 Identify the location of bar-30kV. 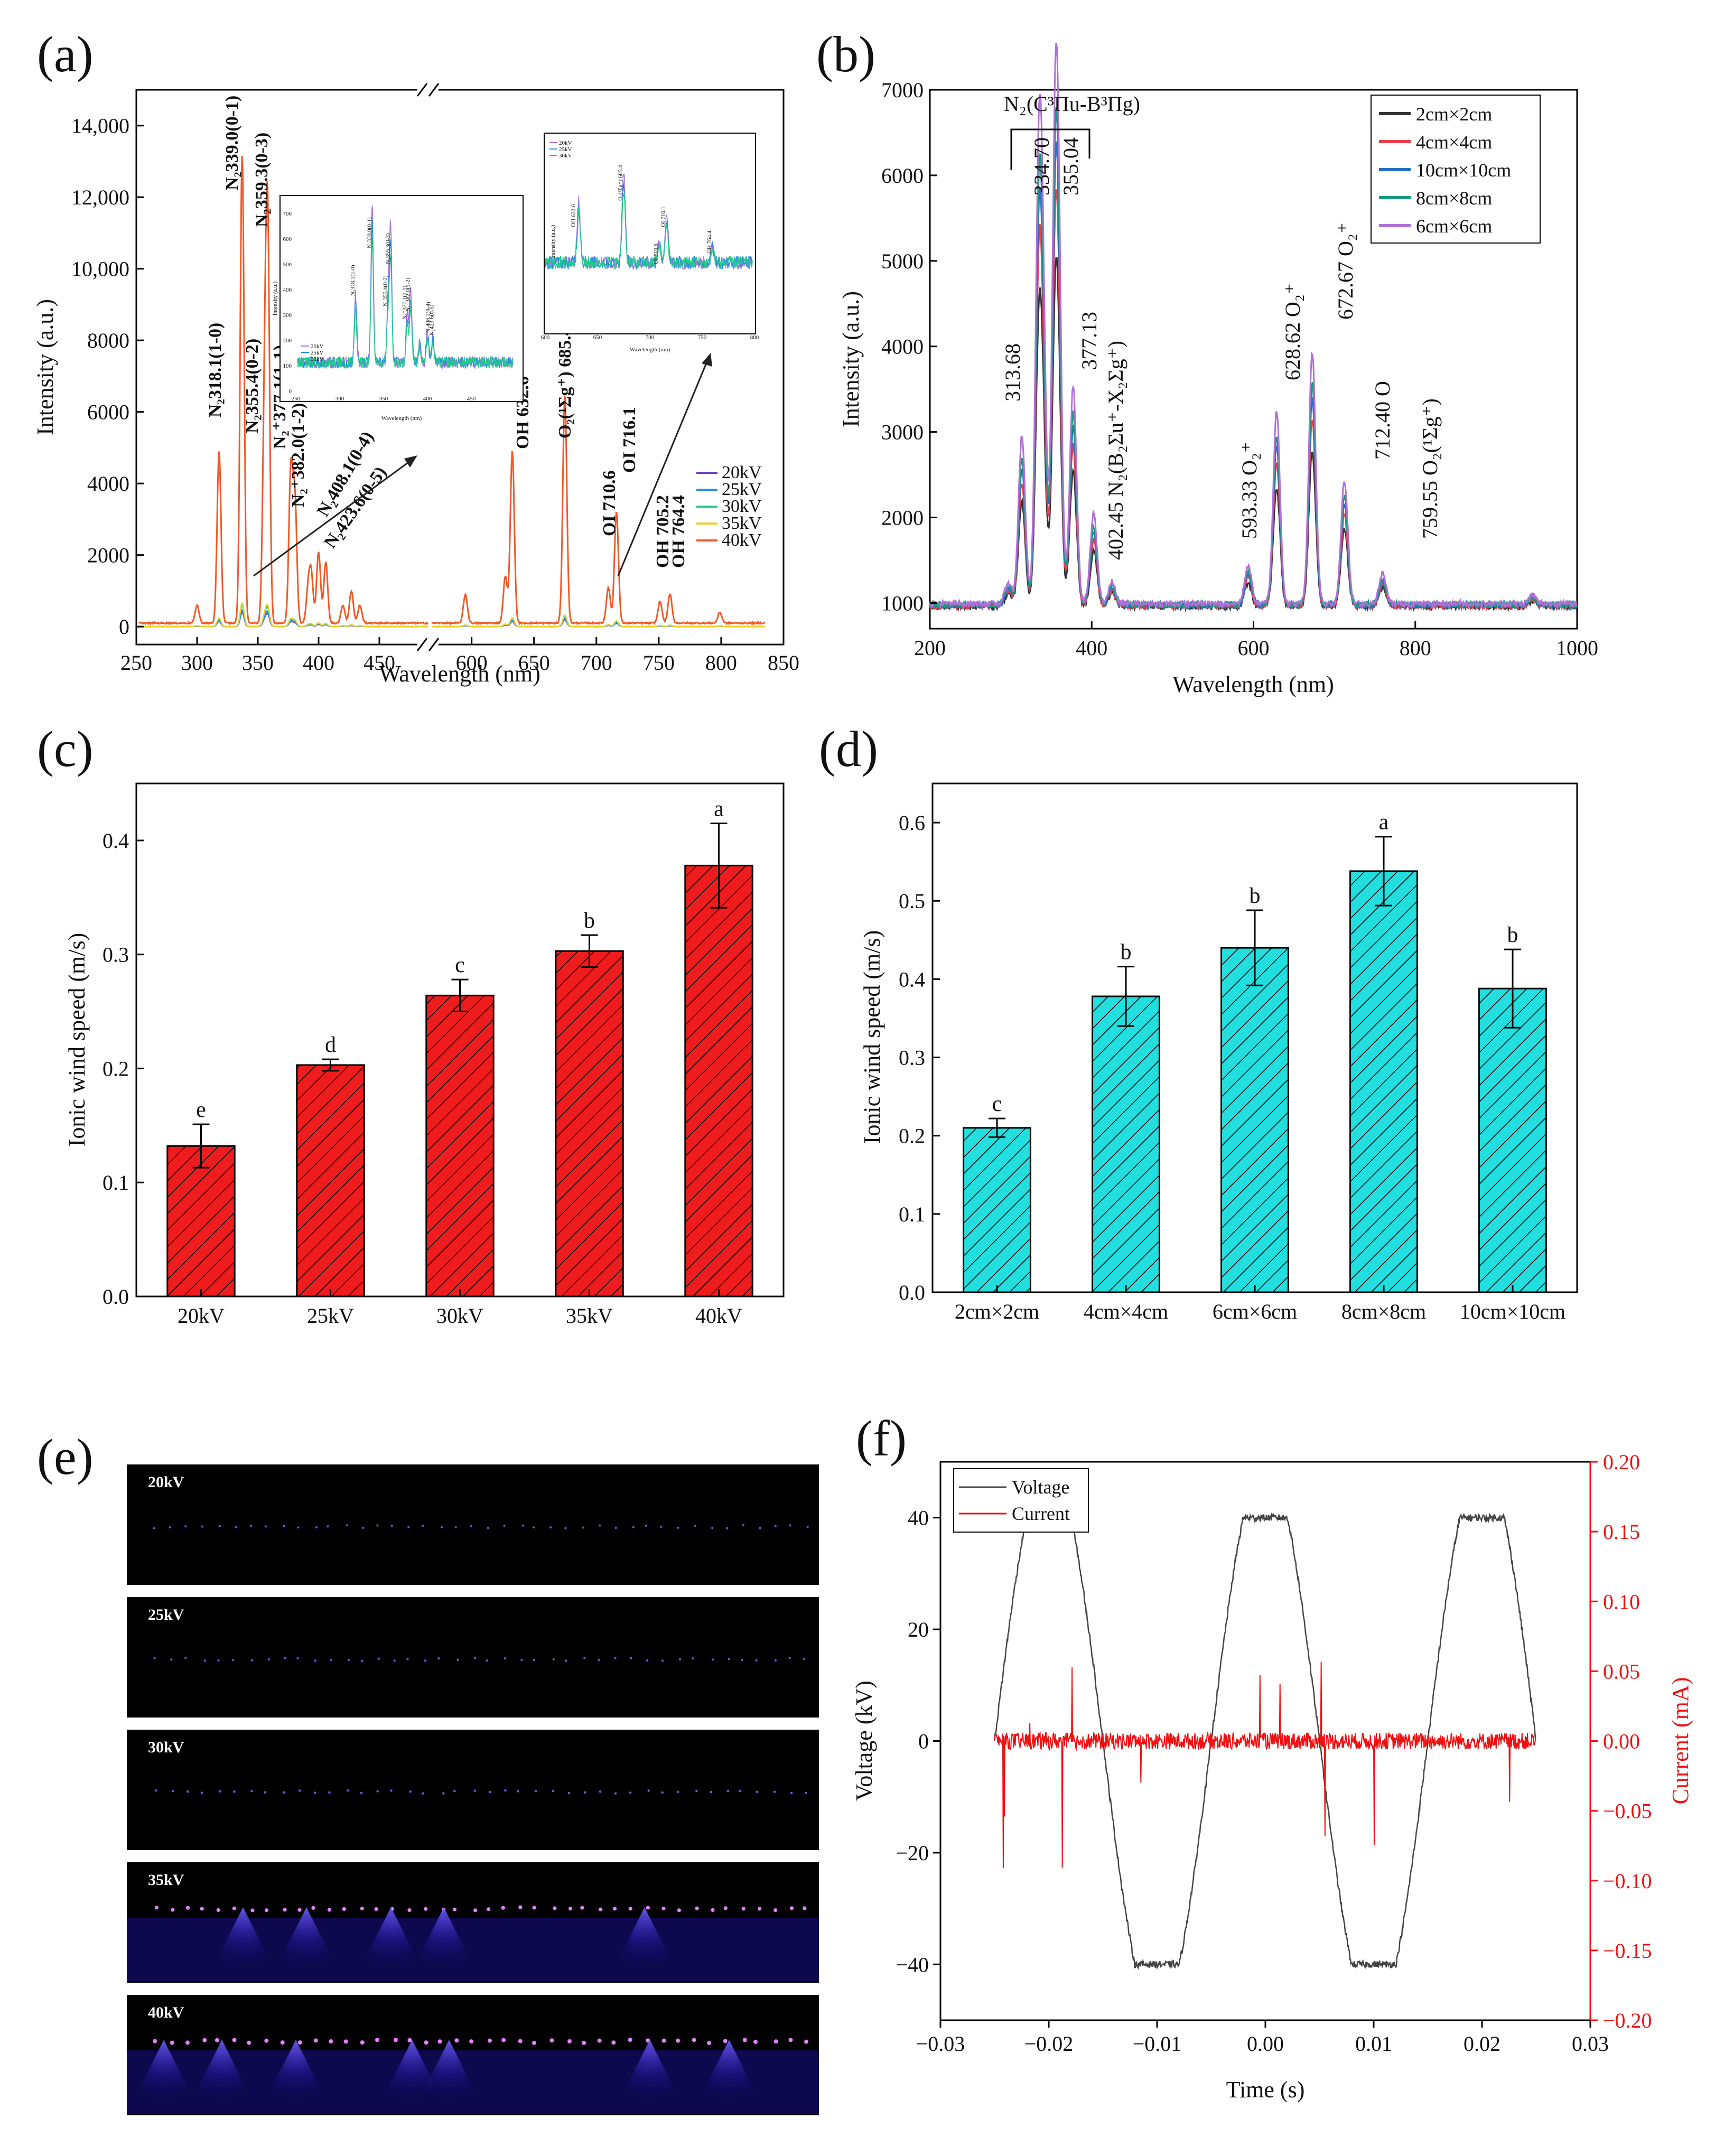
(460, 1146).